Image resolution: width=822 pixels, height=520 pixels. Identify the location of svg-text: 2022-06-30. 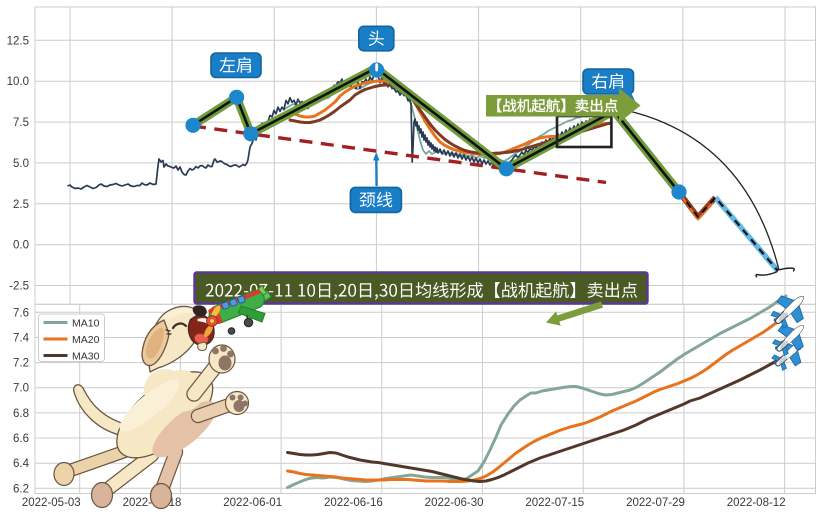
(454, 503).